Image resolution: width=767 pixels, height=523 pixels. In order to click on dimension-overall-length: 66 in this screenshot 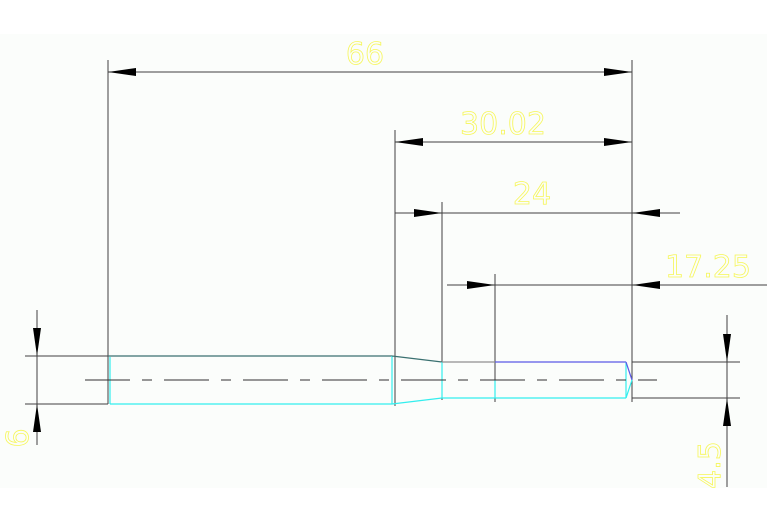, I will do `click(370, 56)`.